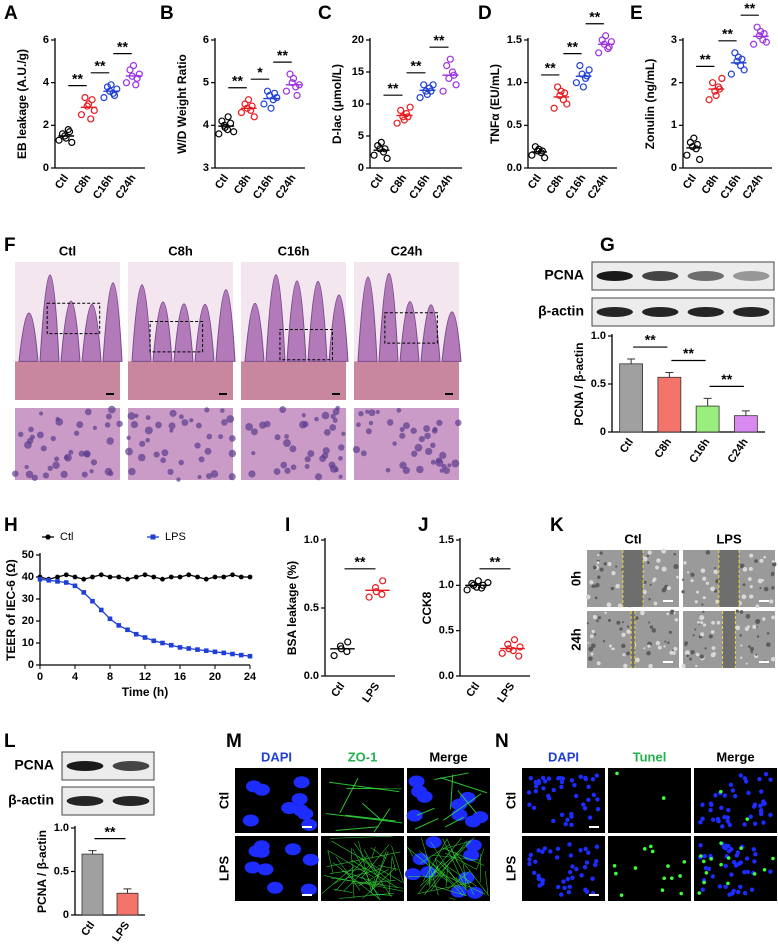 The height and width of the screenshot is (948, 778). Describe the element at coordinates (10, 741) in the screenshot. I see `panel-letter: L` at that location.